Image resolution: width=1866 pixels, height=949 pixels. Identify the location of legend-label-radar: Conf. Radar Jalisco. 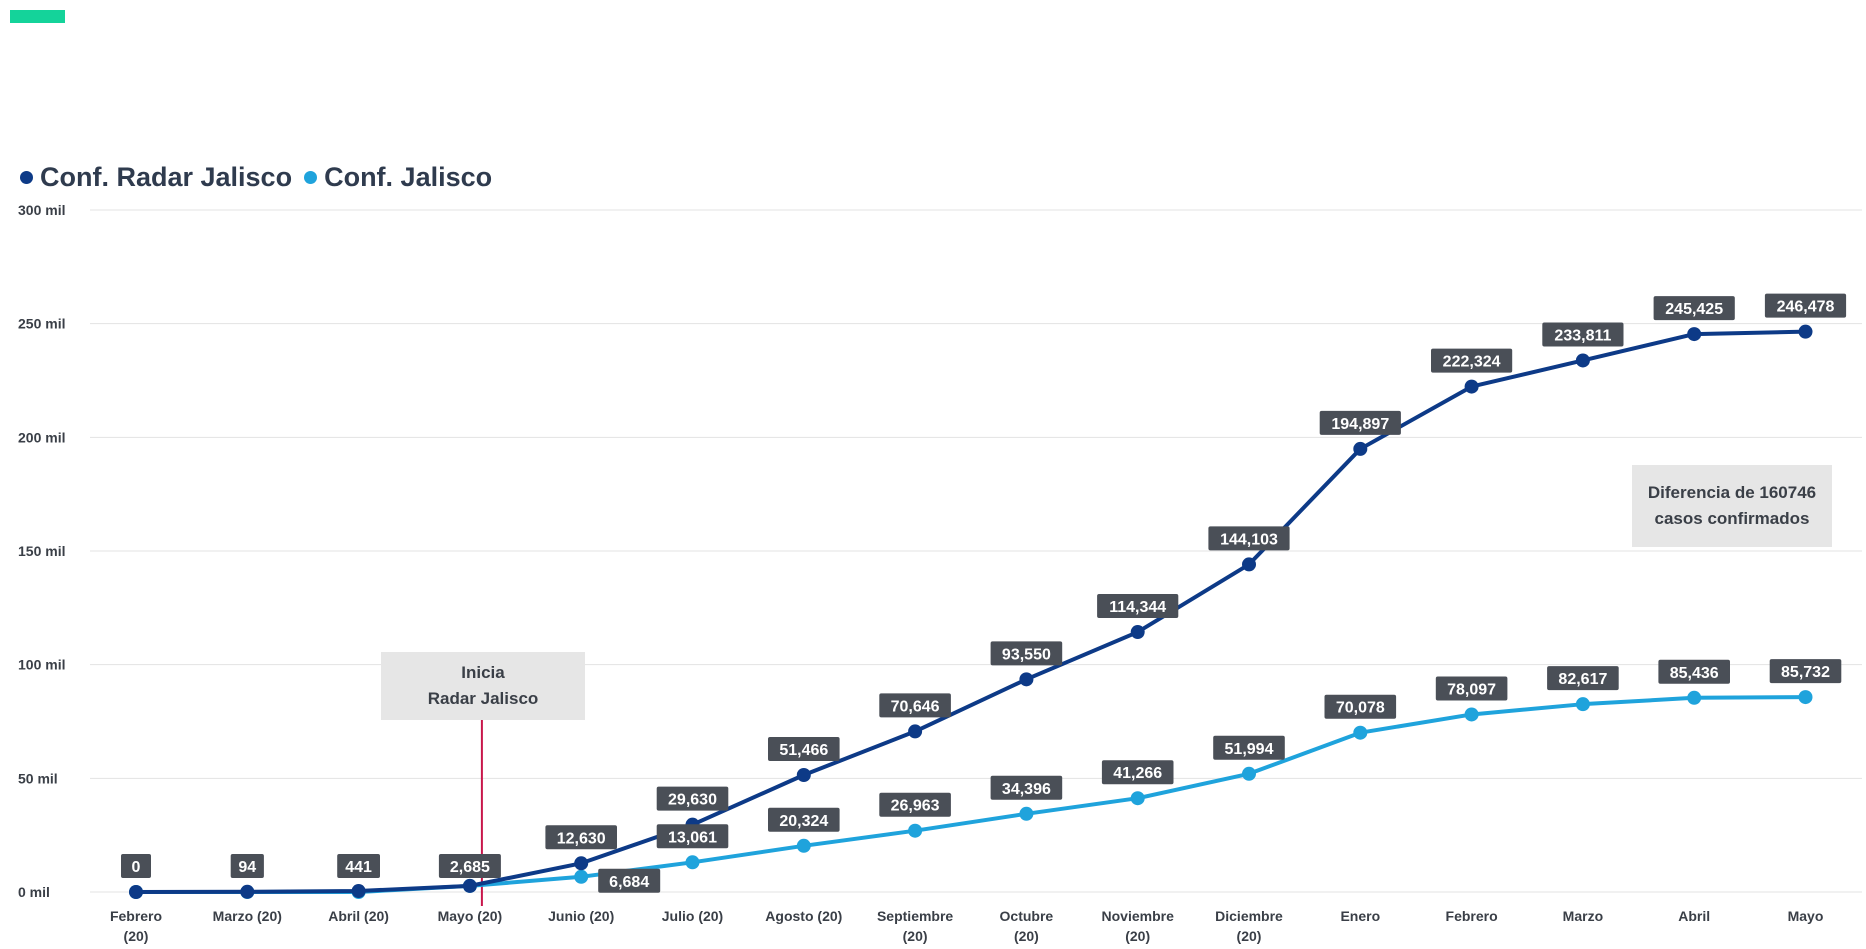
(166, 177).